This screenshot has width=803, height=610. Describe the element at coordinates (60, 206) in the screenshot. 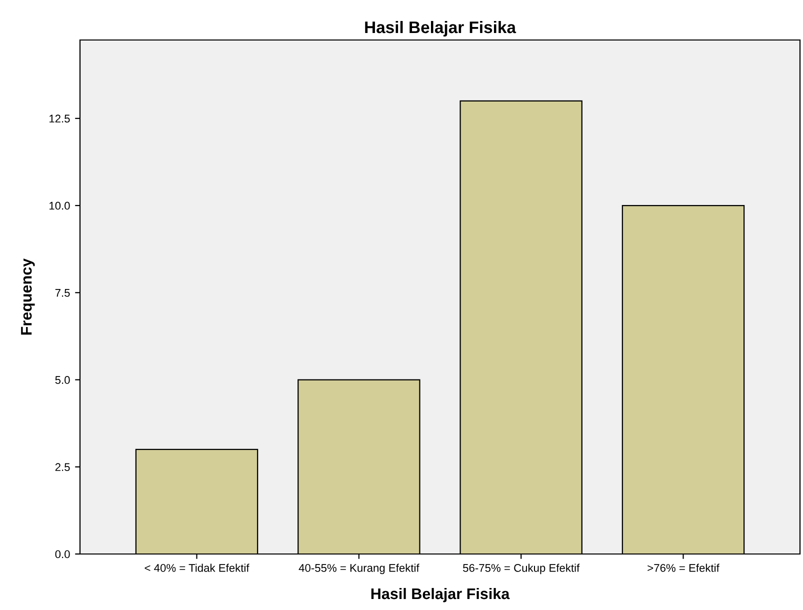

I see `y-tick-label: 10.0` at that location.